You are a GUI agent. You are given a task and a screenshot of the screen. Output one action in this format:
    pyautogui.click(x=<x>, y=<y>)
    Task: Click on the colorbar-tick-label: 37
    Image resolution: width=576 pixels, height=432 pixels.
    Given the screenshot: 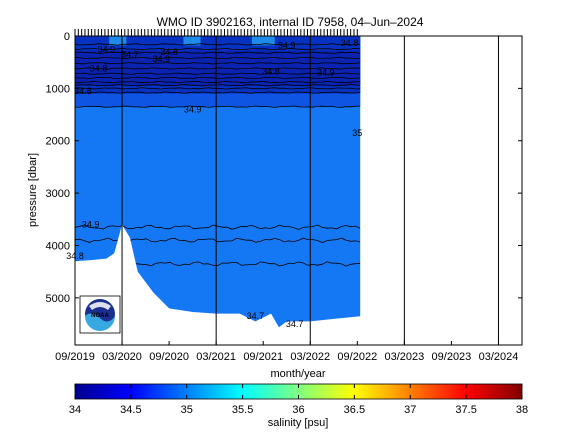 What is the action you would take?
    pyautogui.click(x=410, y=410)
    